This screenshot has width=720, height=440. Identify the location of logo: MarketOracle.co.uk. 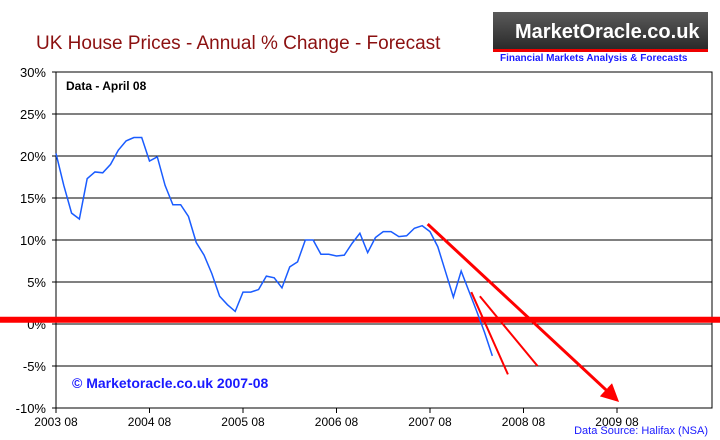
(600, 32).